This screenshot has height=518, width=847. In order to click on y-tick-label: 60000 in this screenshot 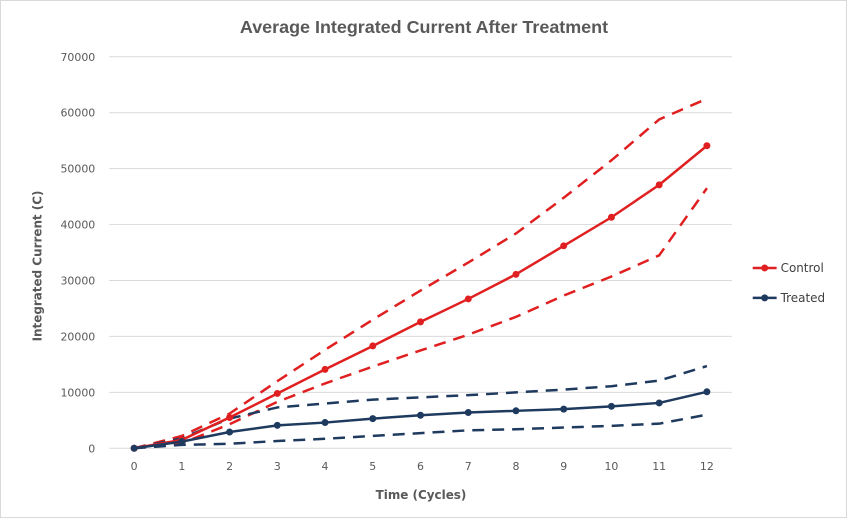, I will do `click(77, 113)`.